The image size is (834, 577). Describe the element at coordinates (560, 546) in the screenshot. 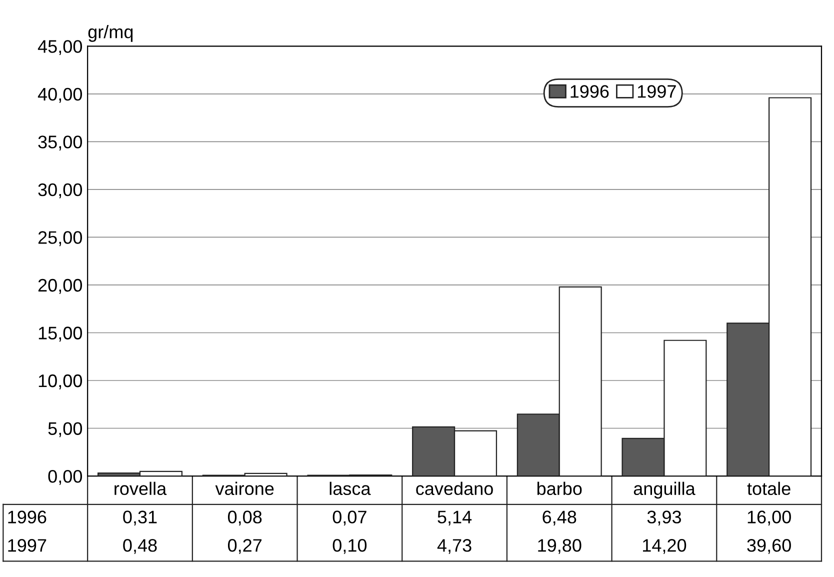

I see `data-label: 19,80` at that location.